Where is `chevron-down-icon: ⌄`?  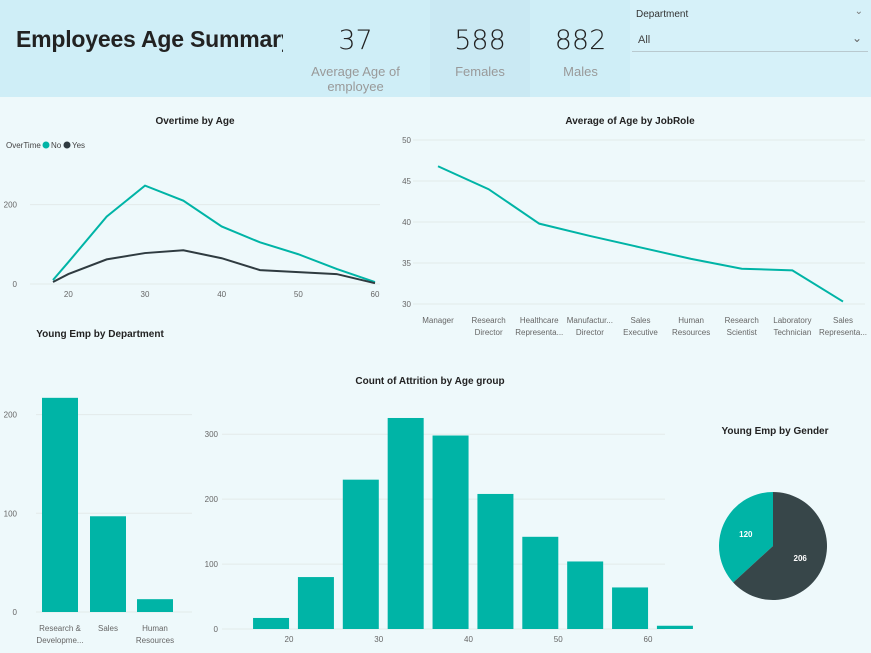 chevron-down-icon: ⌄ is located at coordinates (856, 38).